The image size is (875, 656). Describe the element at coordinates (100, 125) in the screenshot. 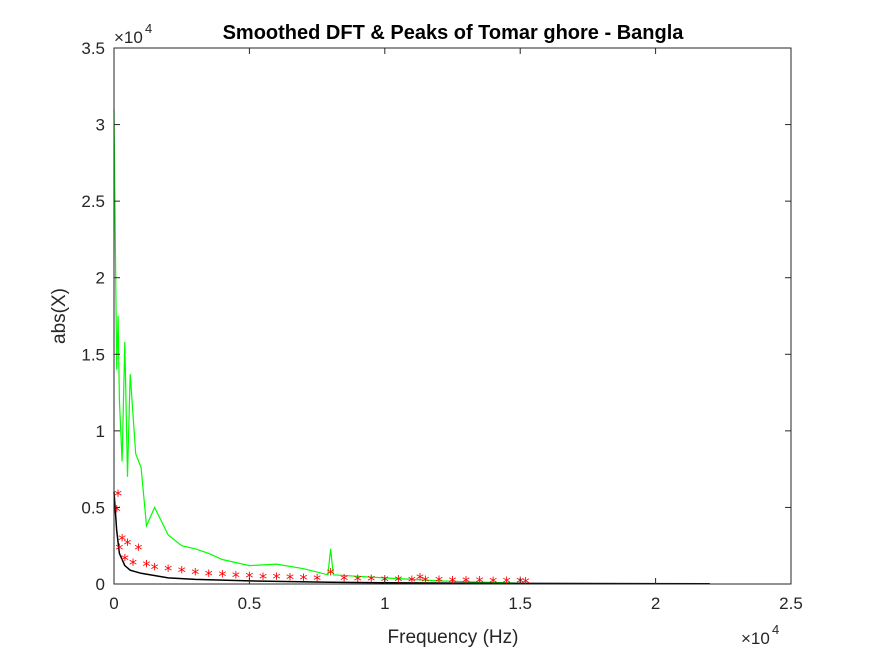

I see `y-tick-label: 3` at that location.